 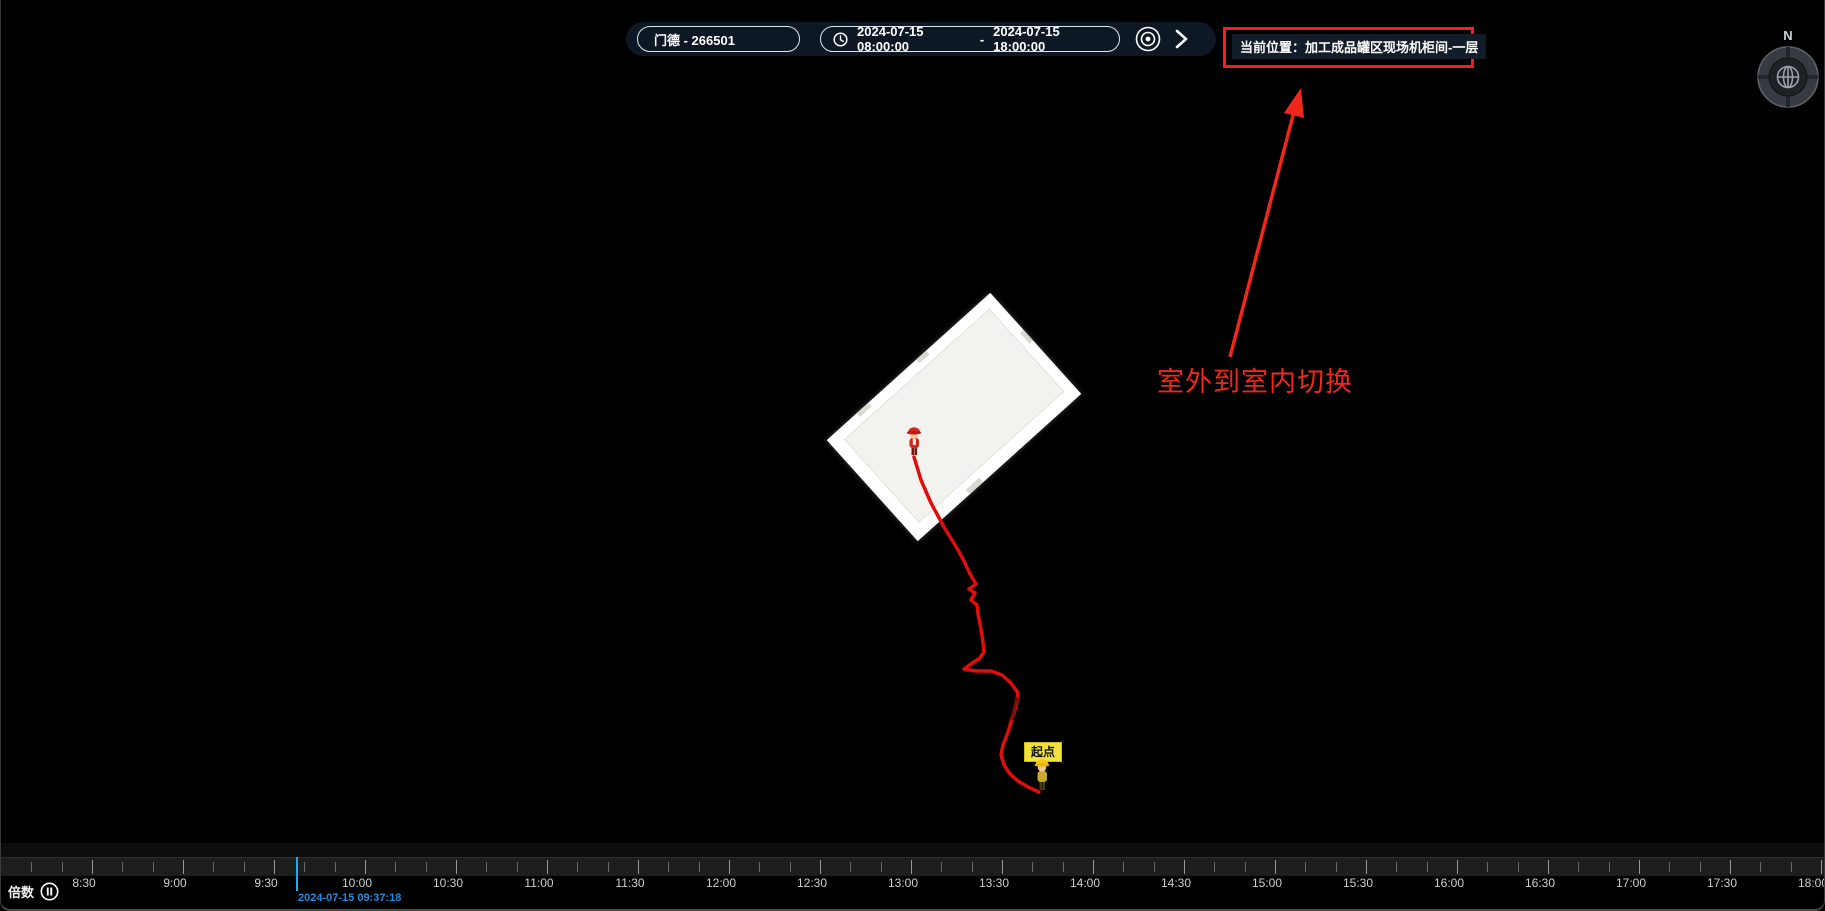 I want to click on speed-label: 倍数, so click(x=21, y=892).